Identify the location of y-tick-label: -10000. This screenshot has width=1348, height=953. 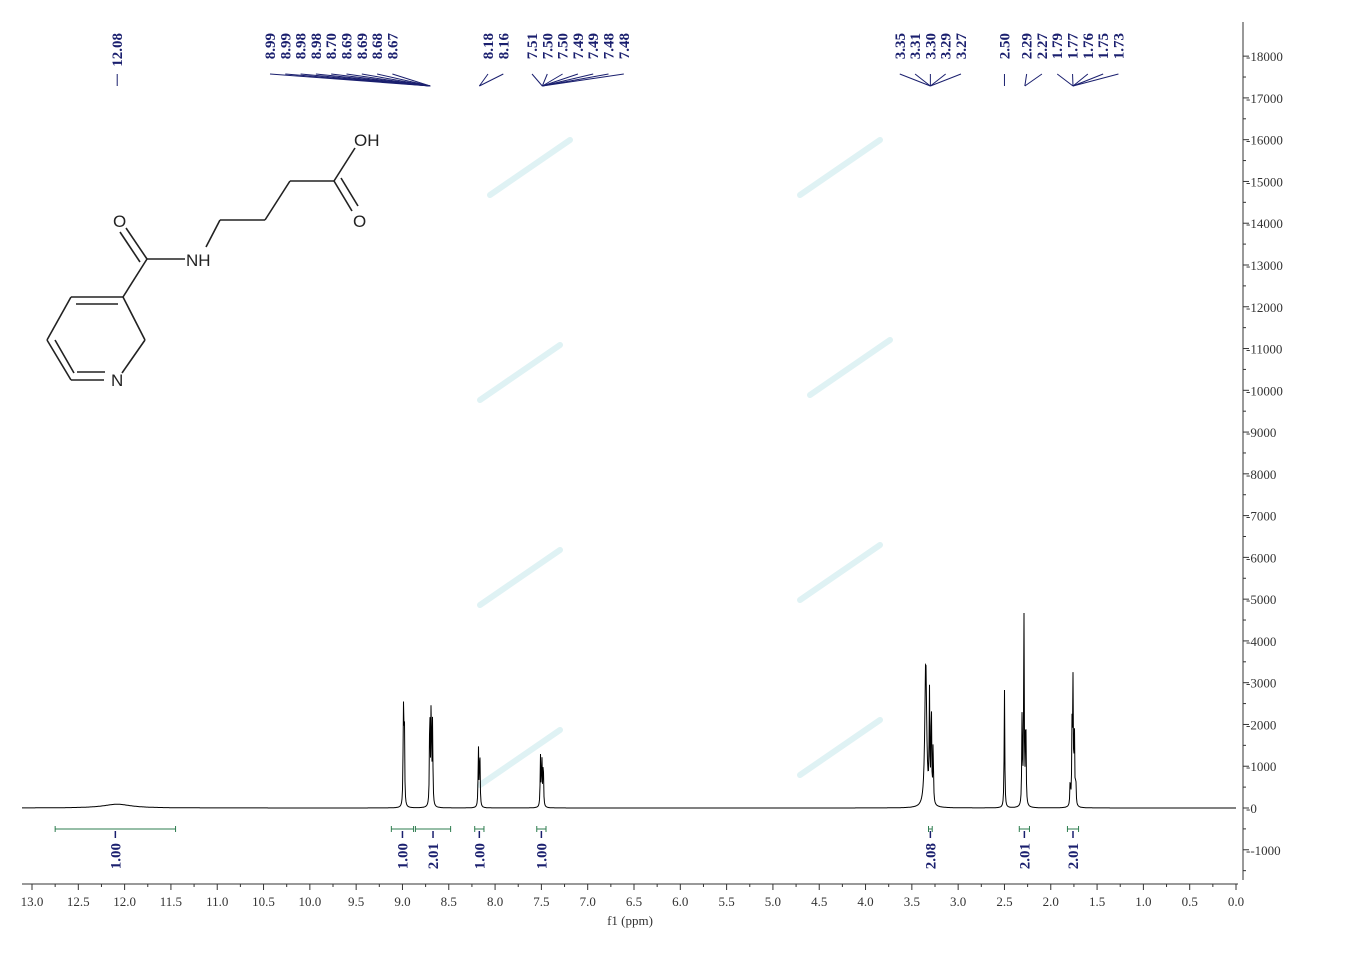
(1264, 390).